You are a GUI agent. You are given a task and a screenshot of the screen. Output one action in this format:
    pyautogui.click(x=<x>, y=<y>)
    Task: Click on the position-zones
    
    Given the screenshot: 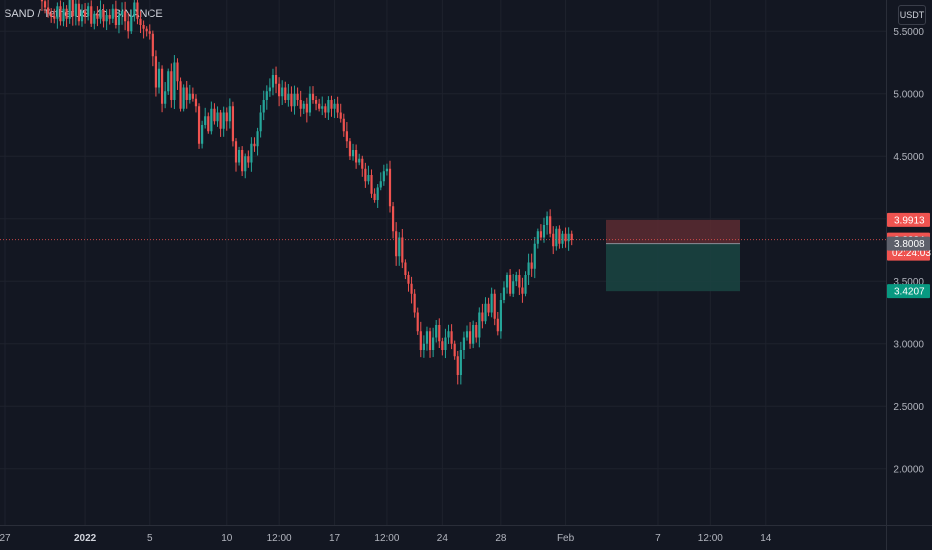 What is the action you would take?
    pyautogui.click(x=673, y=255)
    